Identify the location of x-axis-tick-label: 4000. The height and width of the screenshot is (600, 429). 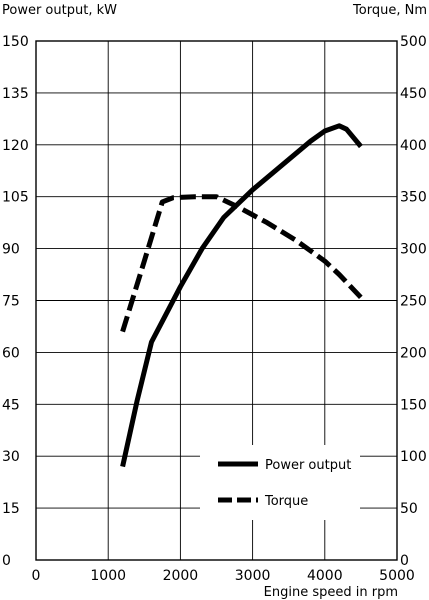
(325, 576).